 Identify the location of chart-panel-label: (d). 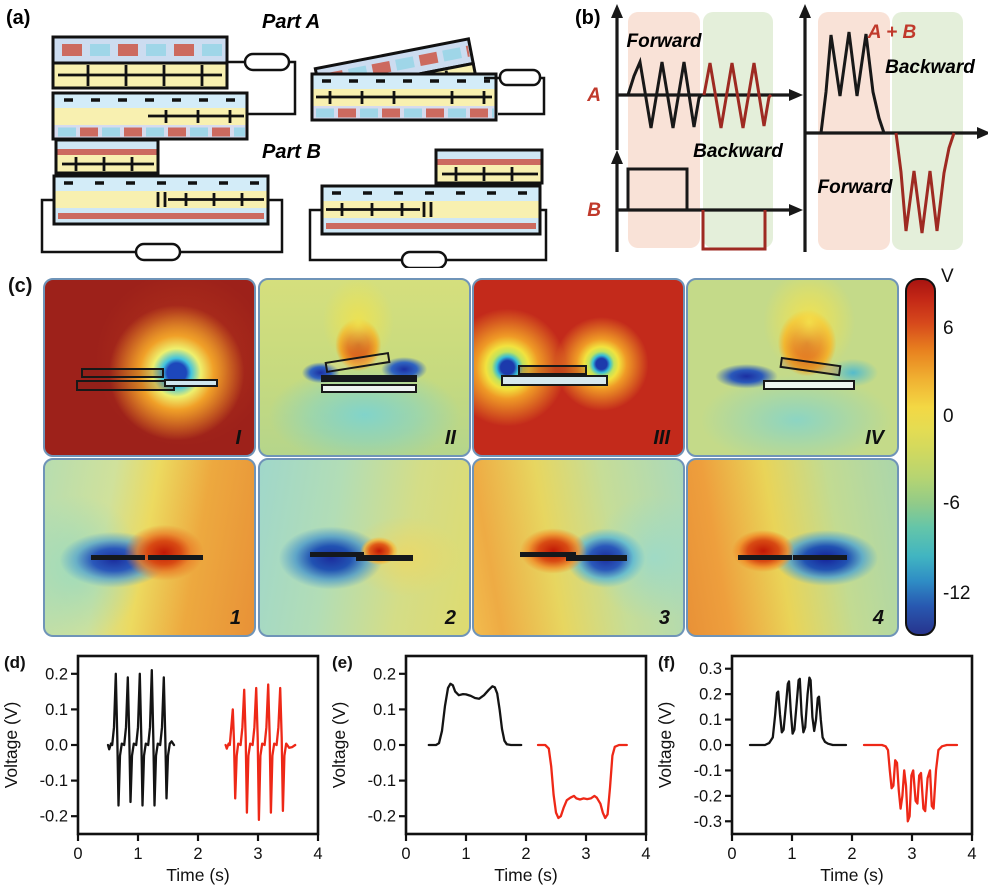
(15, 662).